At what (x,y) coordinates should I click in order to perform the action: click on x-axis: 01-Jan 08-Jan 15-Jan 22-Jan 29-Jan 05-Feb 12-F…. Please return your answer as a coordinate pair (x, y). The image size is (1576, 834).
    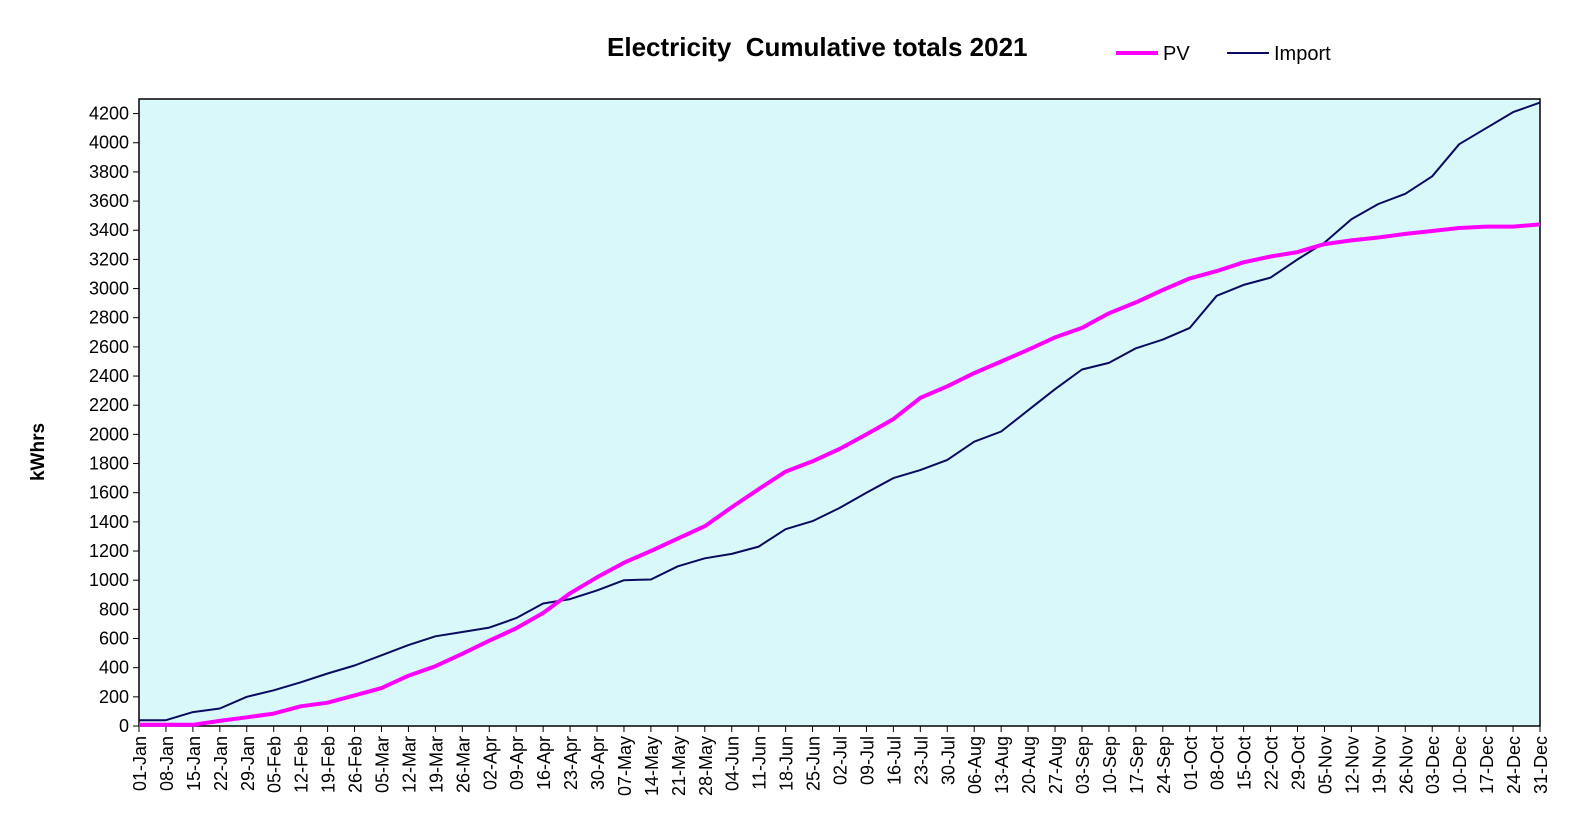
    Looking at the image, I should click on (840, 761).